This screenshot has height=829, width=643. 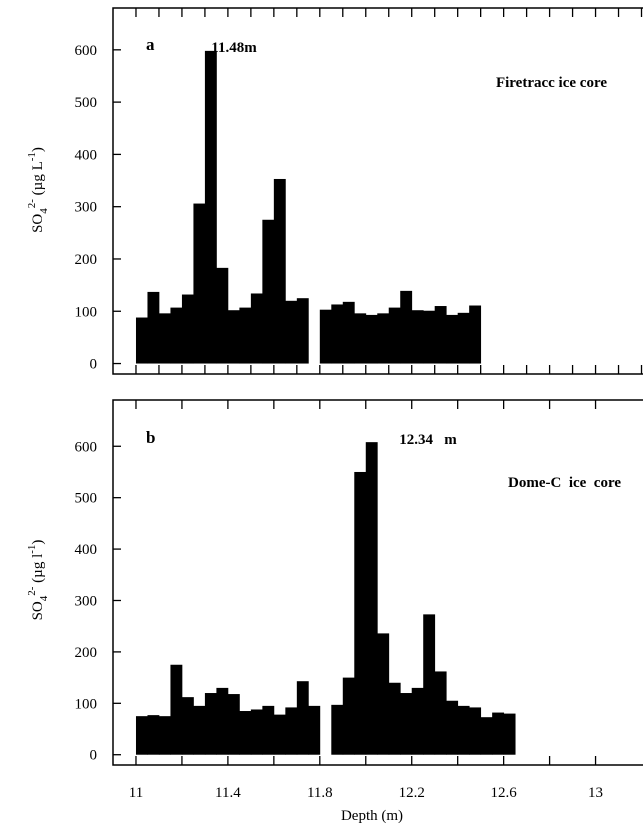 I want to click on panel-a-y-axis-label: SO42- (µg L-1), so click(x=38, y=190).